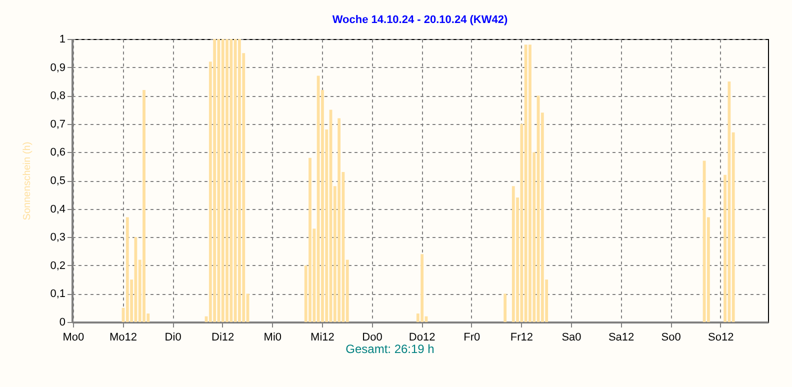  Describe the element at coordinates (322, 338) in the screenshot. I see `x-tick-label: Mi12` at that location.